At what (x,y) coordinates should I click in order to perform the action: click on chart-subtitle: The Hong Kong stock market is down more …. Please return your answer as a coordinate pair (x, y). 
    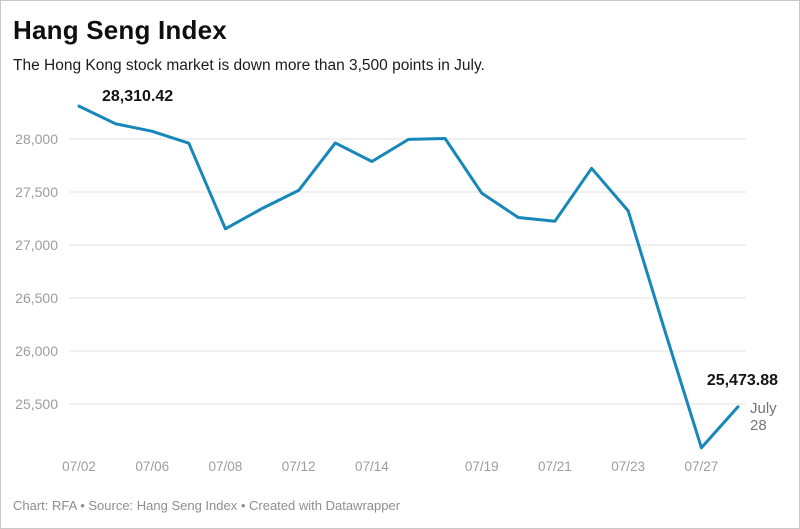
    Looking at the image, I should click on (249, 65).